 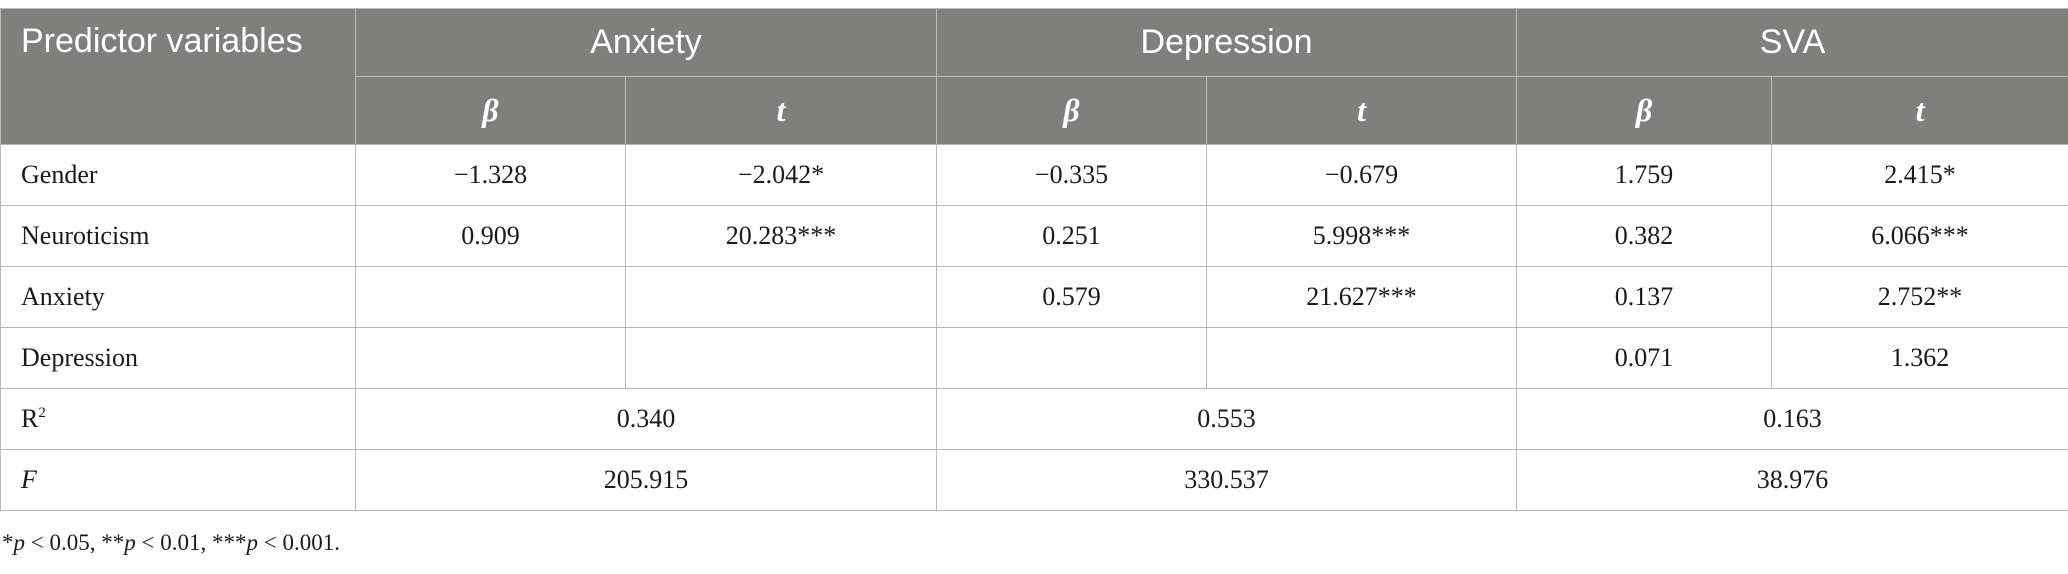 What do you see at coordinates (1644, 358) in the screenshot?
I see `table-cell: 0.071` at bounding box center [1644, 358].